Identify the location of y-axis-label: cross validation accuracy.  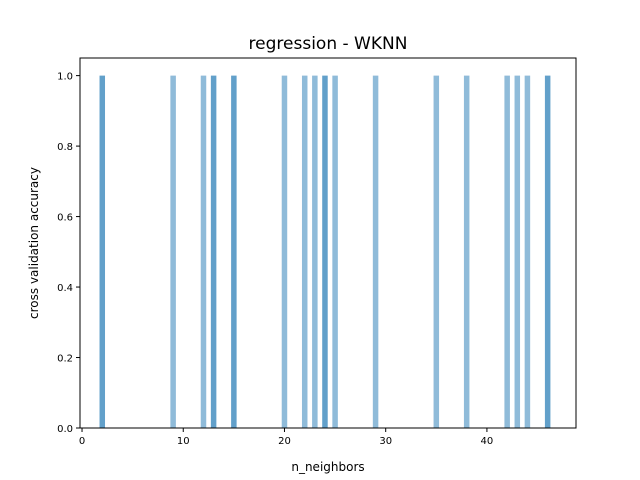
(34, 243).